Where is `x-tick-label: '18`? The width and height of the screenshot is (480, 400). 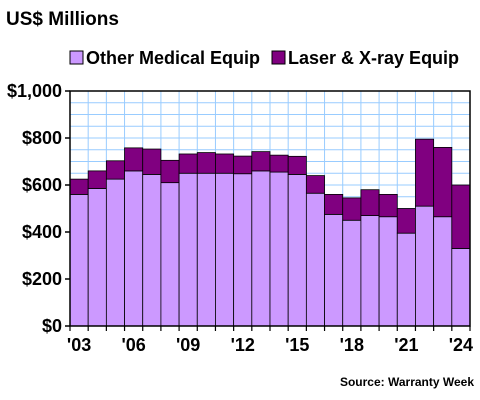 x-tick-label: '18 is located at coordinates (352, 345).